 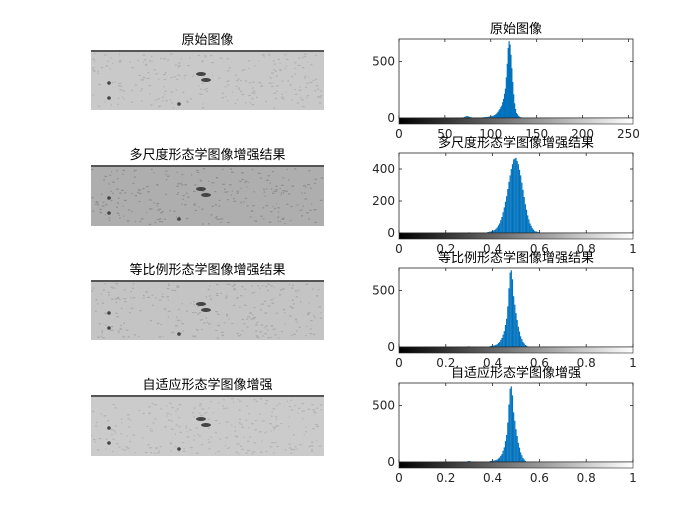 What do you see at coordinates (399, 249) in the screenshot?
I see `x-tick-label: 0` at bounding box center [399, 249].